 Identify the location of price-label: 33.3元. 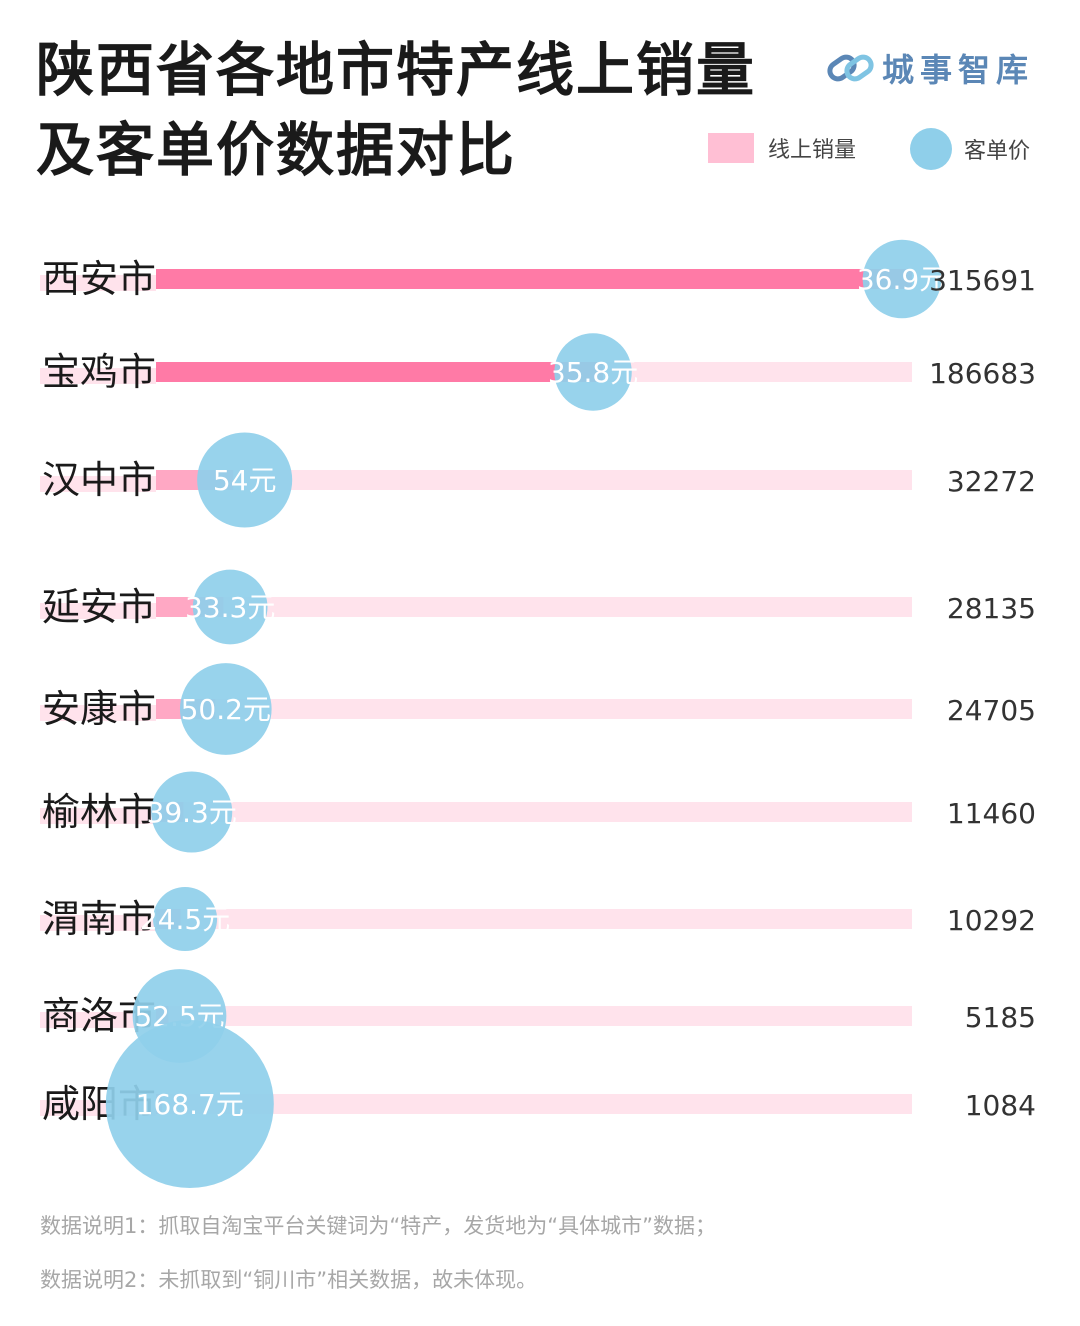
(230, 607).